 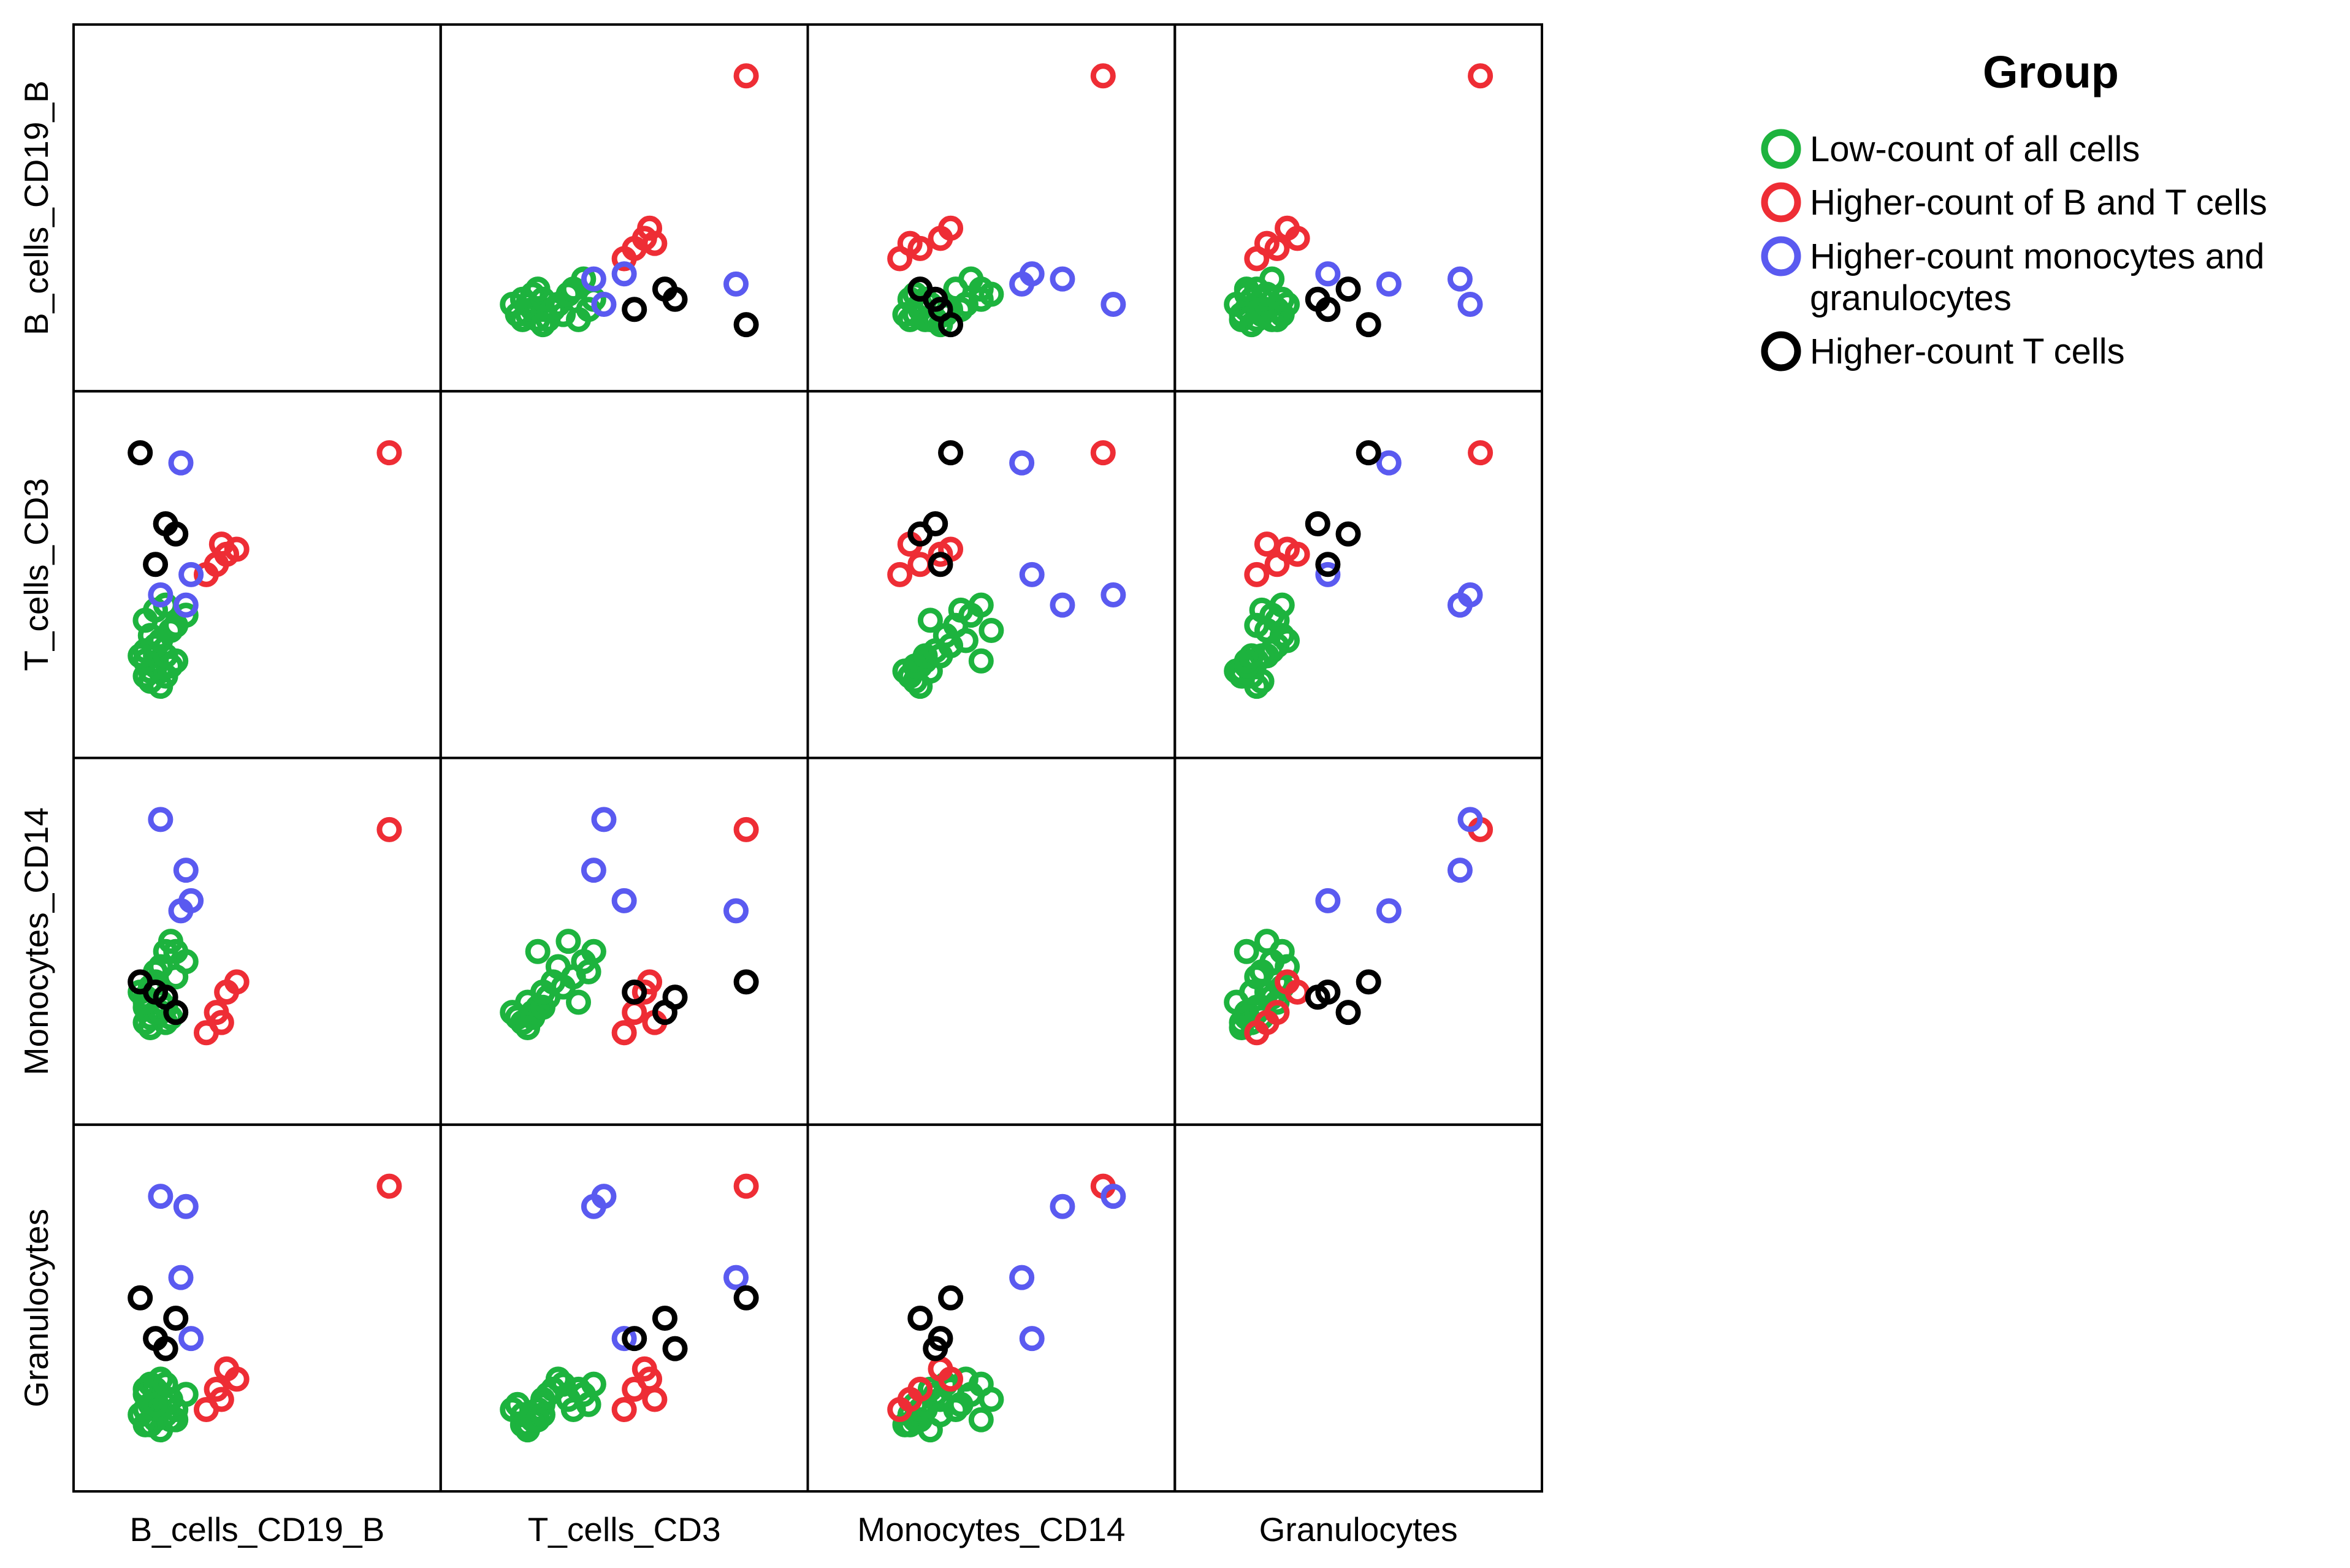 What do you see at coordinates (256, 1529) in the screenshot?
I see `x-axis-label: B_cells_CD19_B` at bounding box center [256, 1529].